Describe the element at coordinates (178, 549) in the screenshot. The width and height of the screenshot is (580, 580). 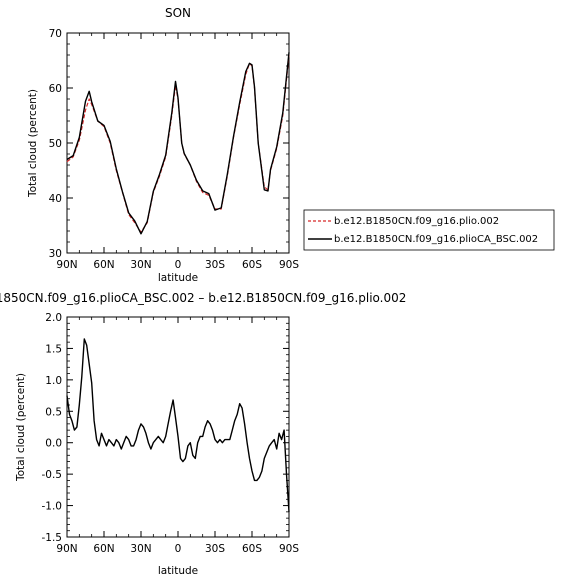
I see `bottom-x-tick-label: 0` at that location.